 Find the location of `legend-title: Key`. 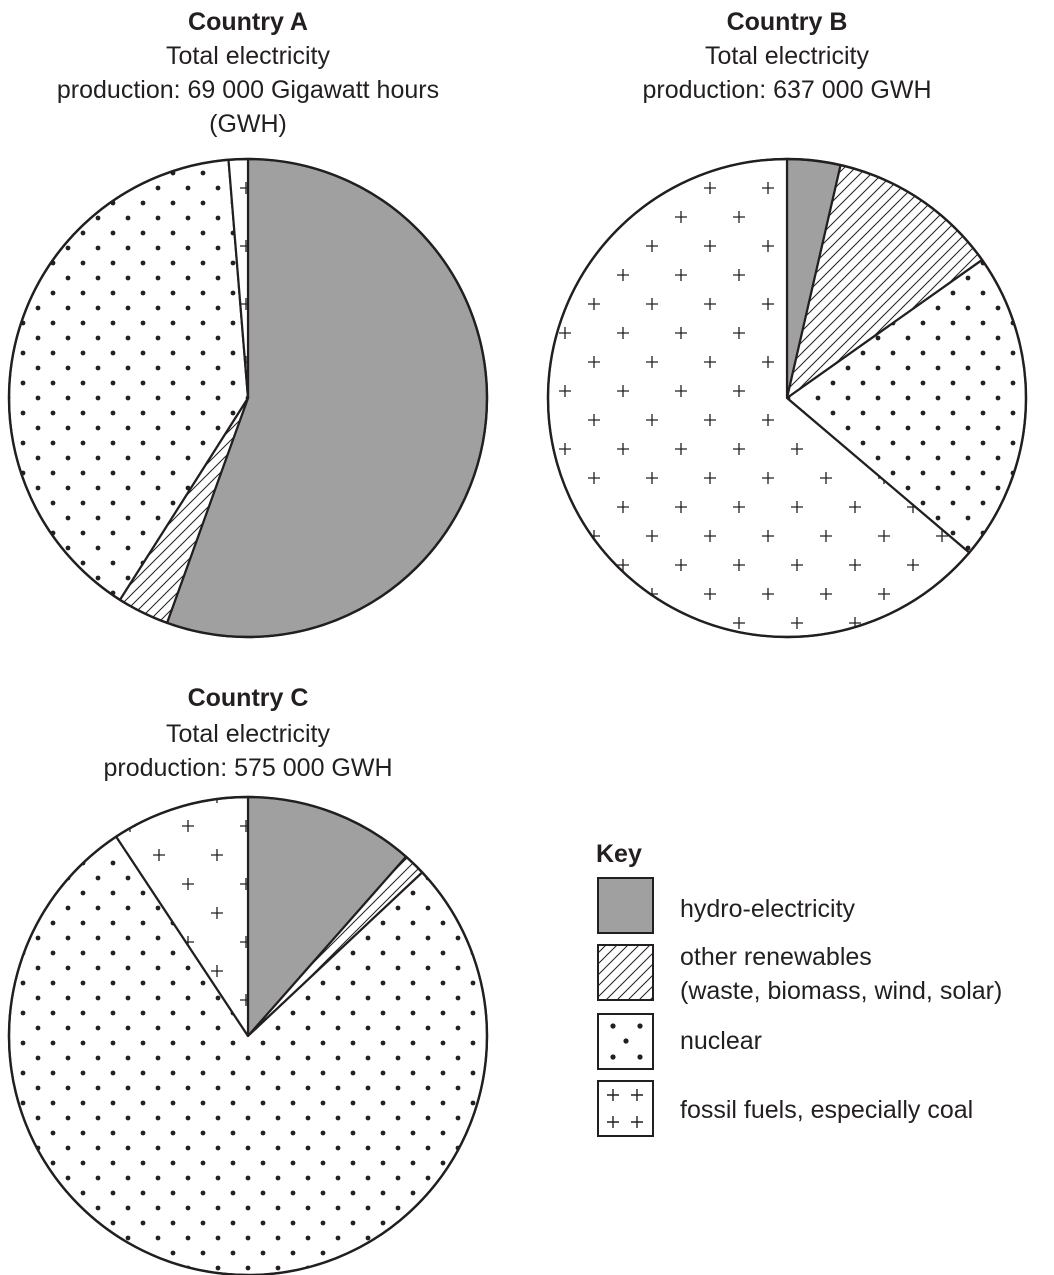

legend-title: Key is located at coordinates (619, 854).